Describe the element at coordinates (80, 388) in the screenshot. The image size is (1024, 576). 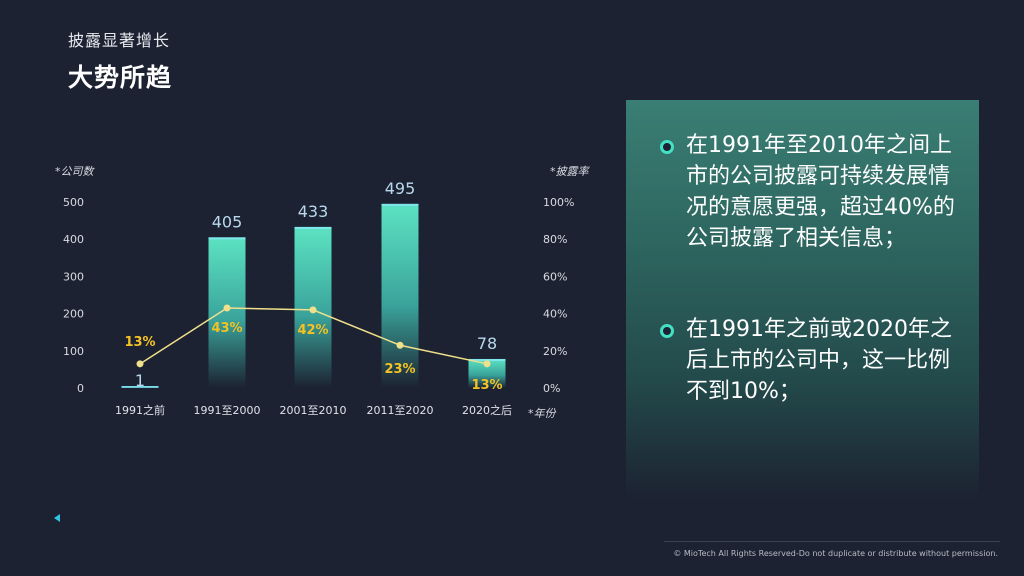
I see `y-left-tick-label: 0` at that location.